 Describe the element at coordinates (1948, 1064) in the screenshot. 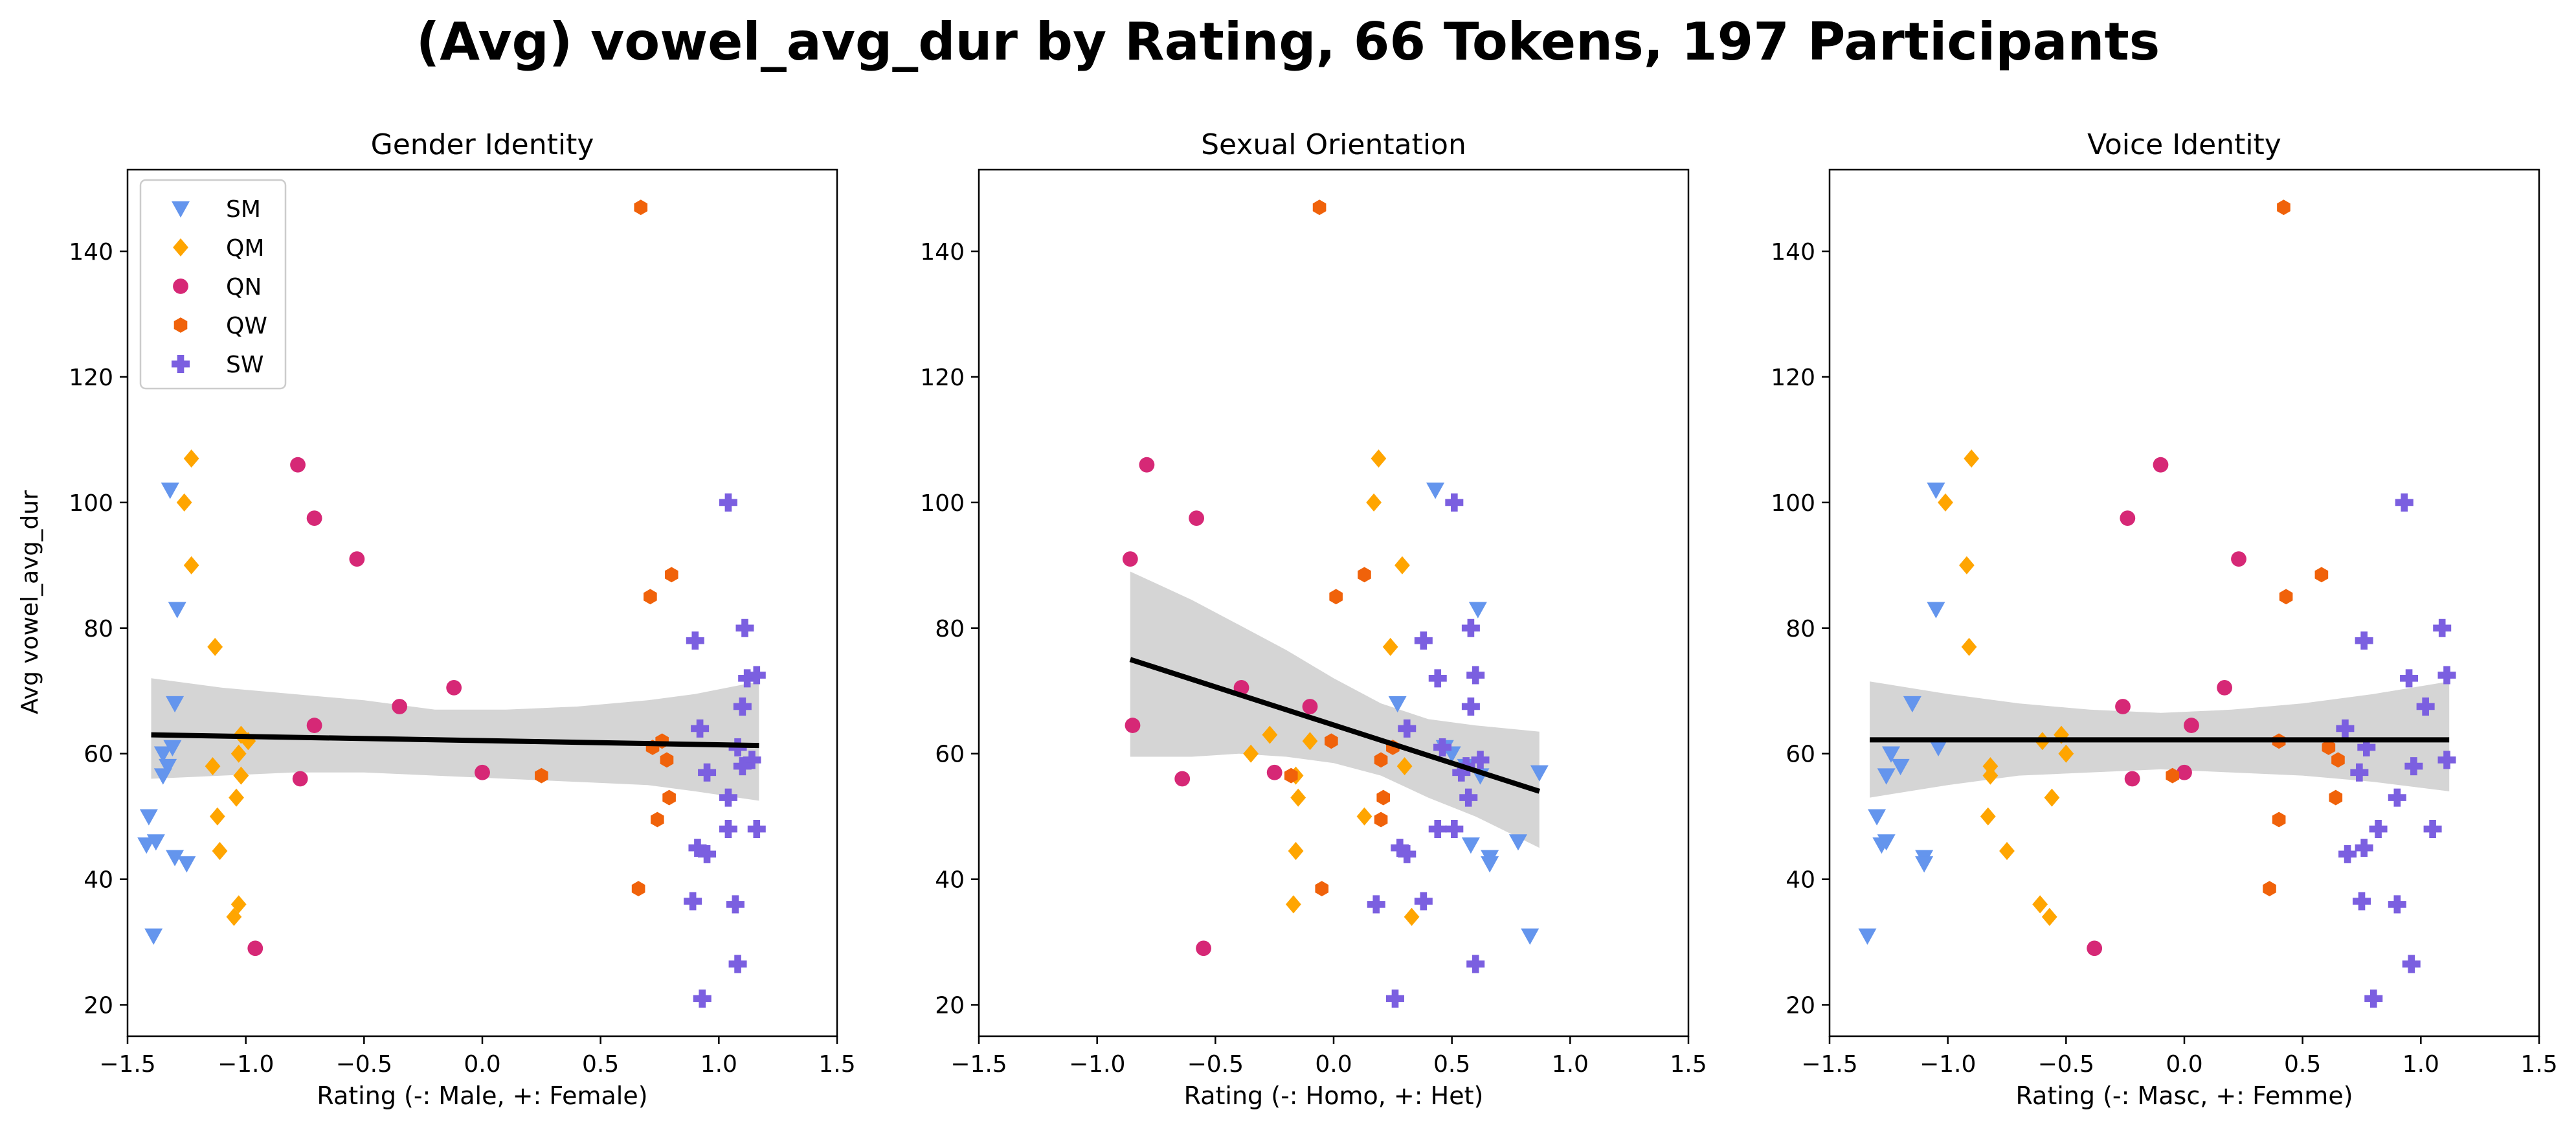

I see `x-tick-label: −1.0` at that location.